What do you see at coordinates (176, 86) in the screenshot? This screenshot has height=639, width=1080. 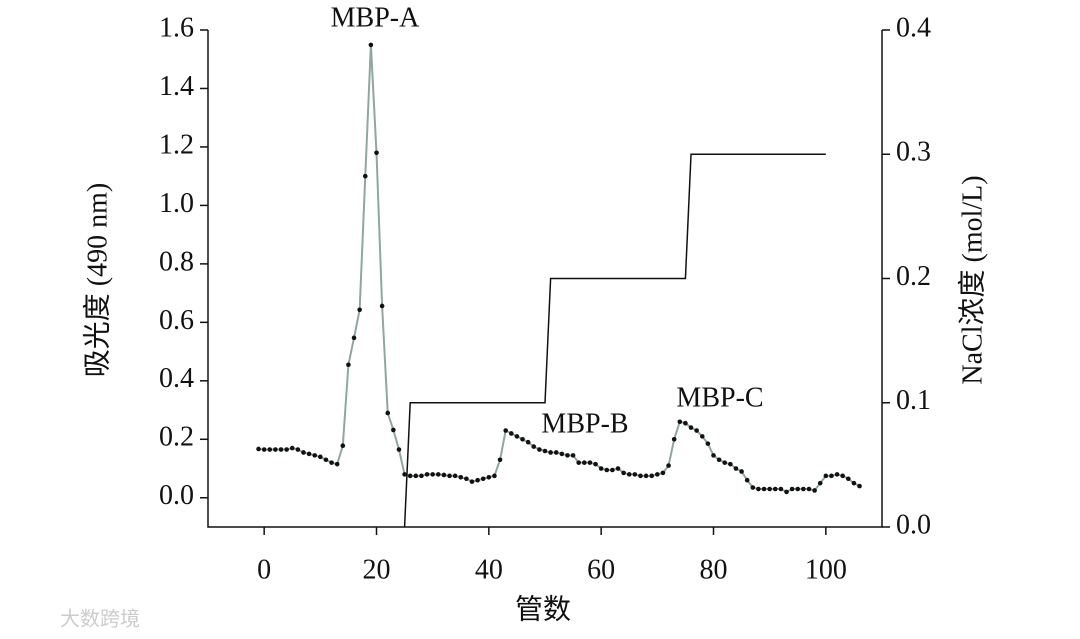 I see `y-tick-label: 1.4` at bounding box center [176, 86].